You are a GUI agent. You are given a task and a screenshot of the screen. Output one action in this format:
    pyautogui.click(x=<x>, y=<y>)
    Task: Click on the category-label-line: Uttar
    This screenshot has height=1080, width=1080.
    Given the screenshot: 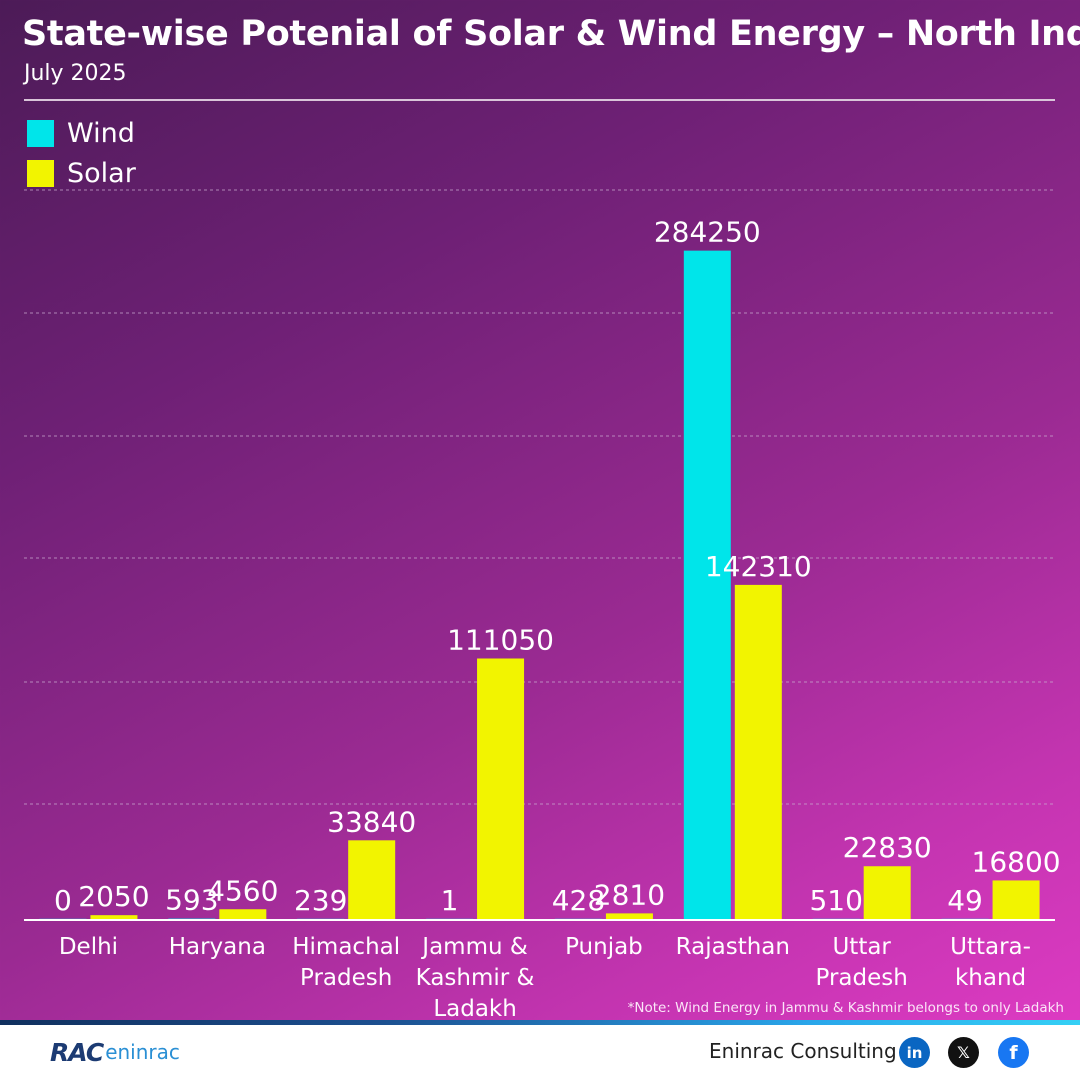 What is the action you would take?
    pyautogui.click(x=861, y=947)
    